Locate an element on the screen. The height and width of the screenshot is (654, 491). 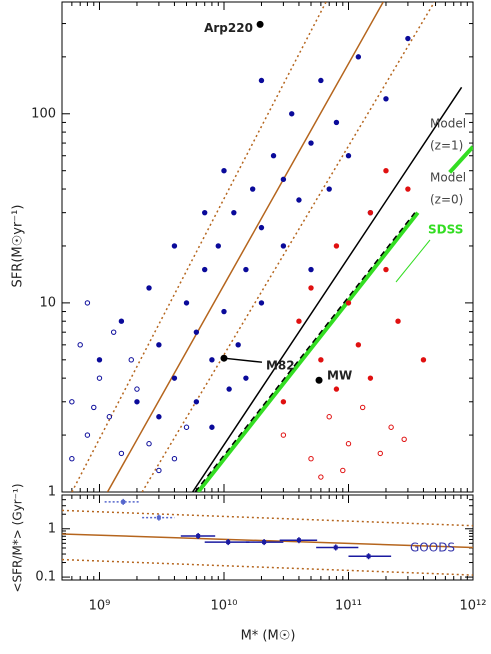
galaxy-label: M82 is located at coordinates (280, 366).